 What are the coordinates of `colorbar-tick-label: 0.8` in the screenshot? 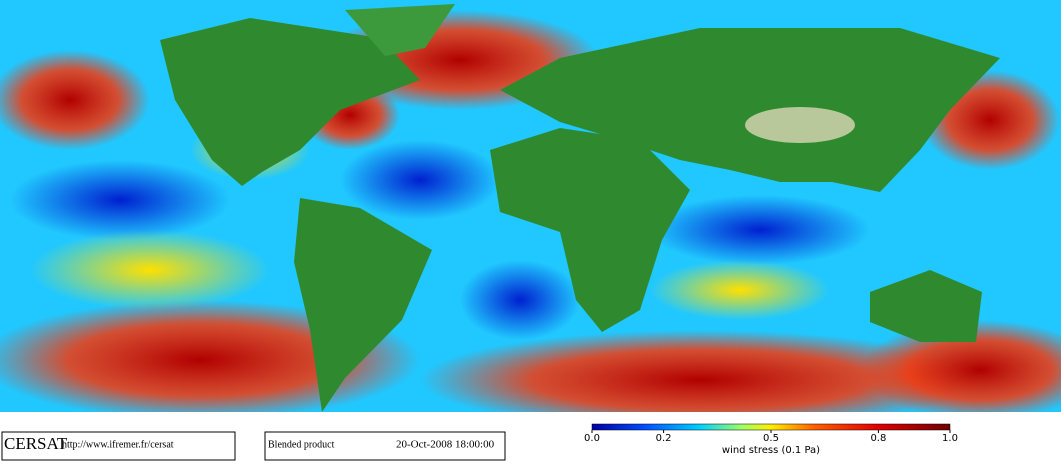 It's located at (878, 438).